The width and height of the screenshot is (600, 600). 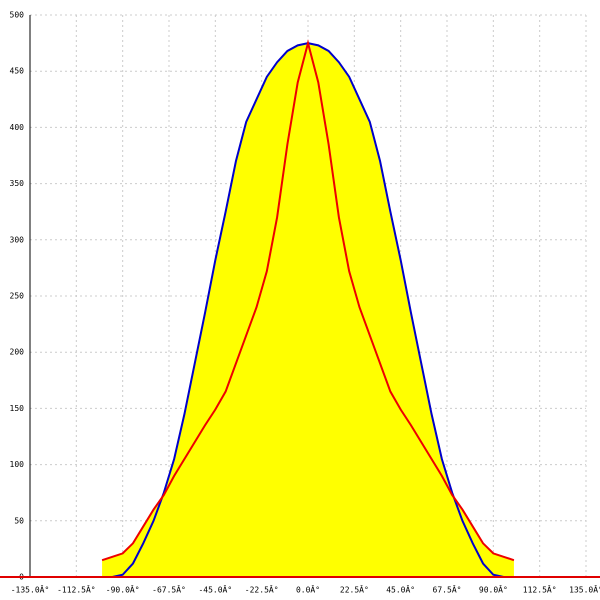 What do you see at coordinates (354, 589) in the screenshot?
I see `x-tick-label: 22.5Â°` at bounding box center [354, 589].